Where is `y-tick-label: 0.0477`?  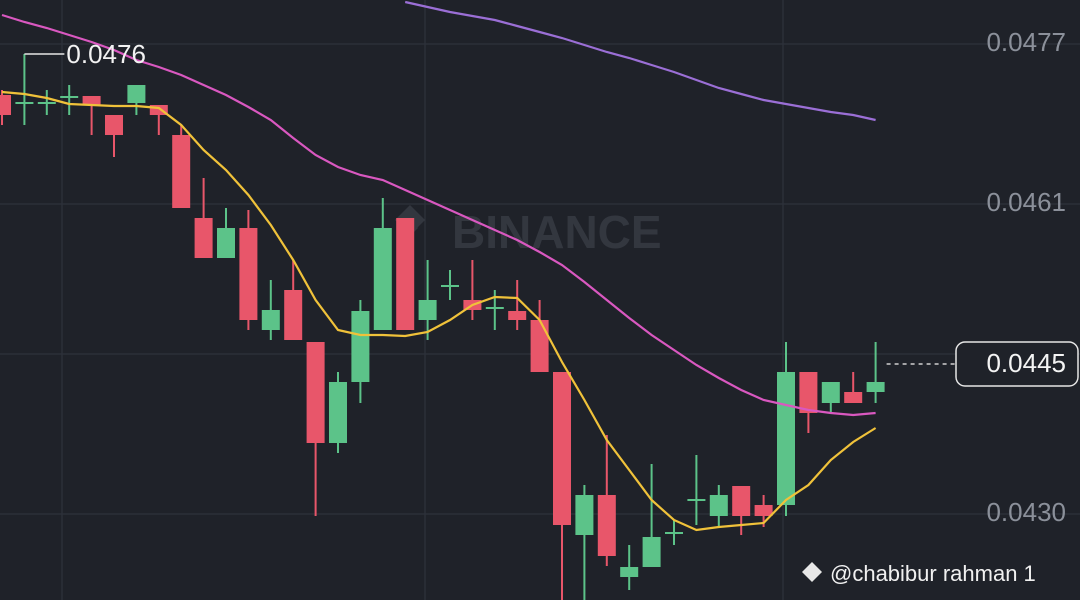
y-tick-label: 0.0477 is located at coordinates (1026, 42).